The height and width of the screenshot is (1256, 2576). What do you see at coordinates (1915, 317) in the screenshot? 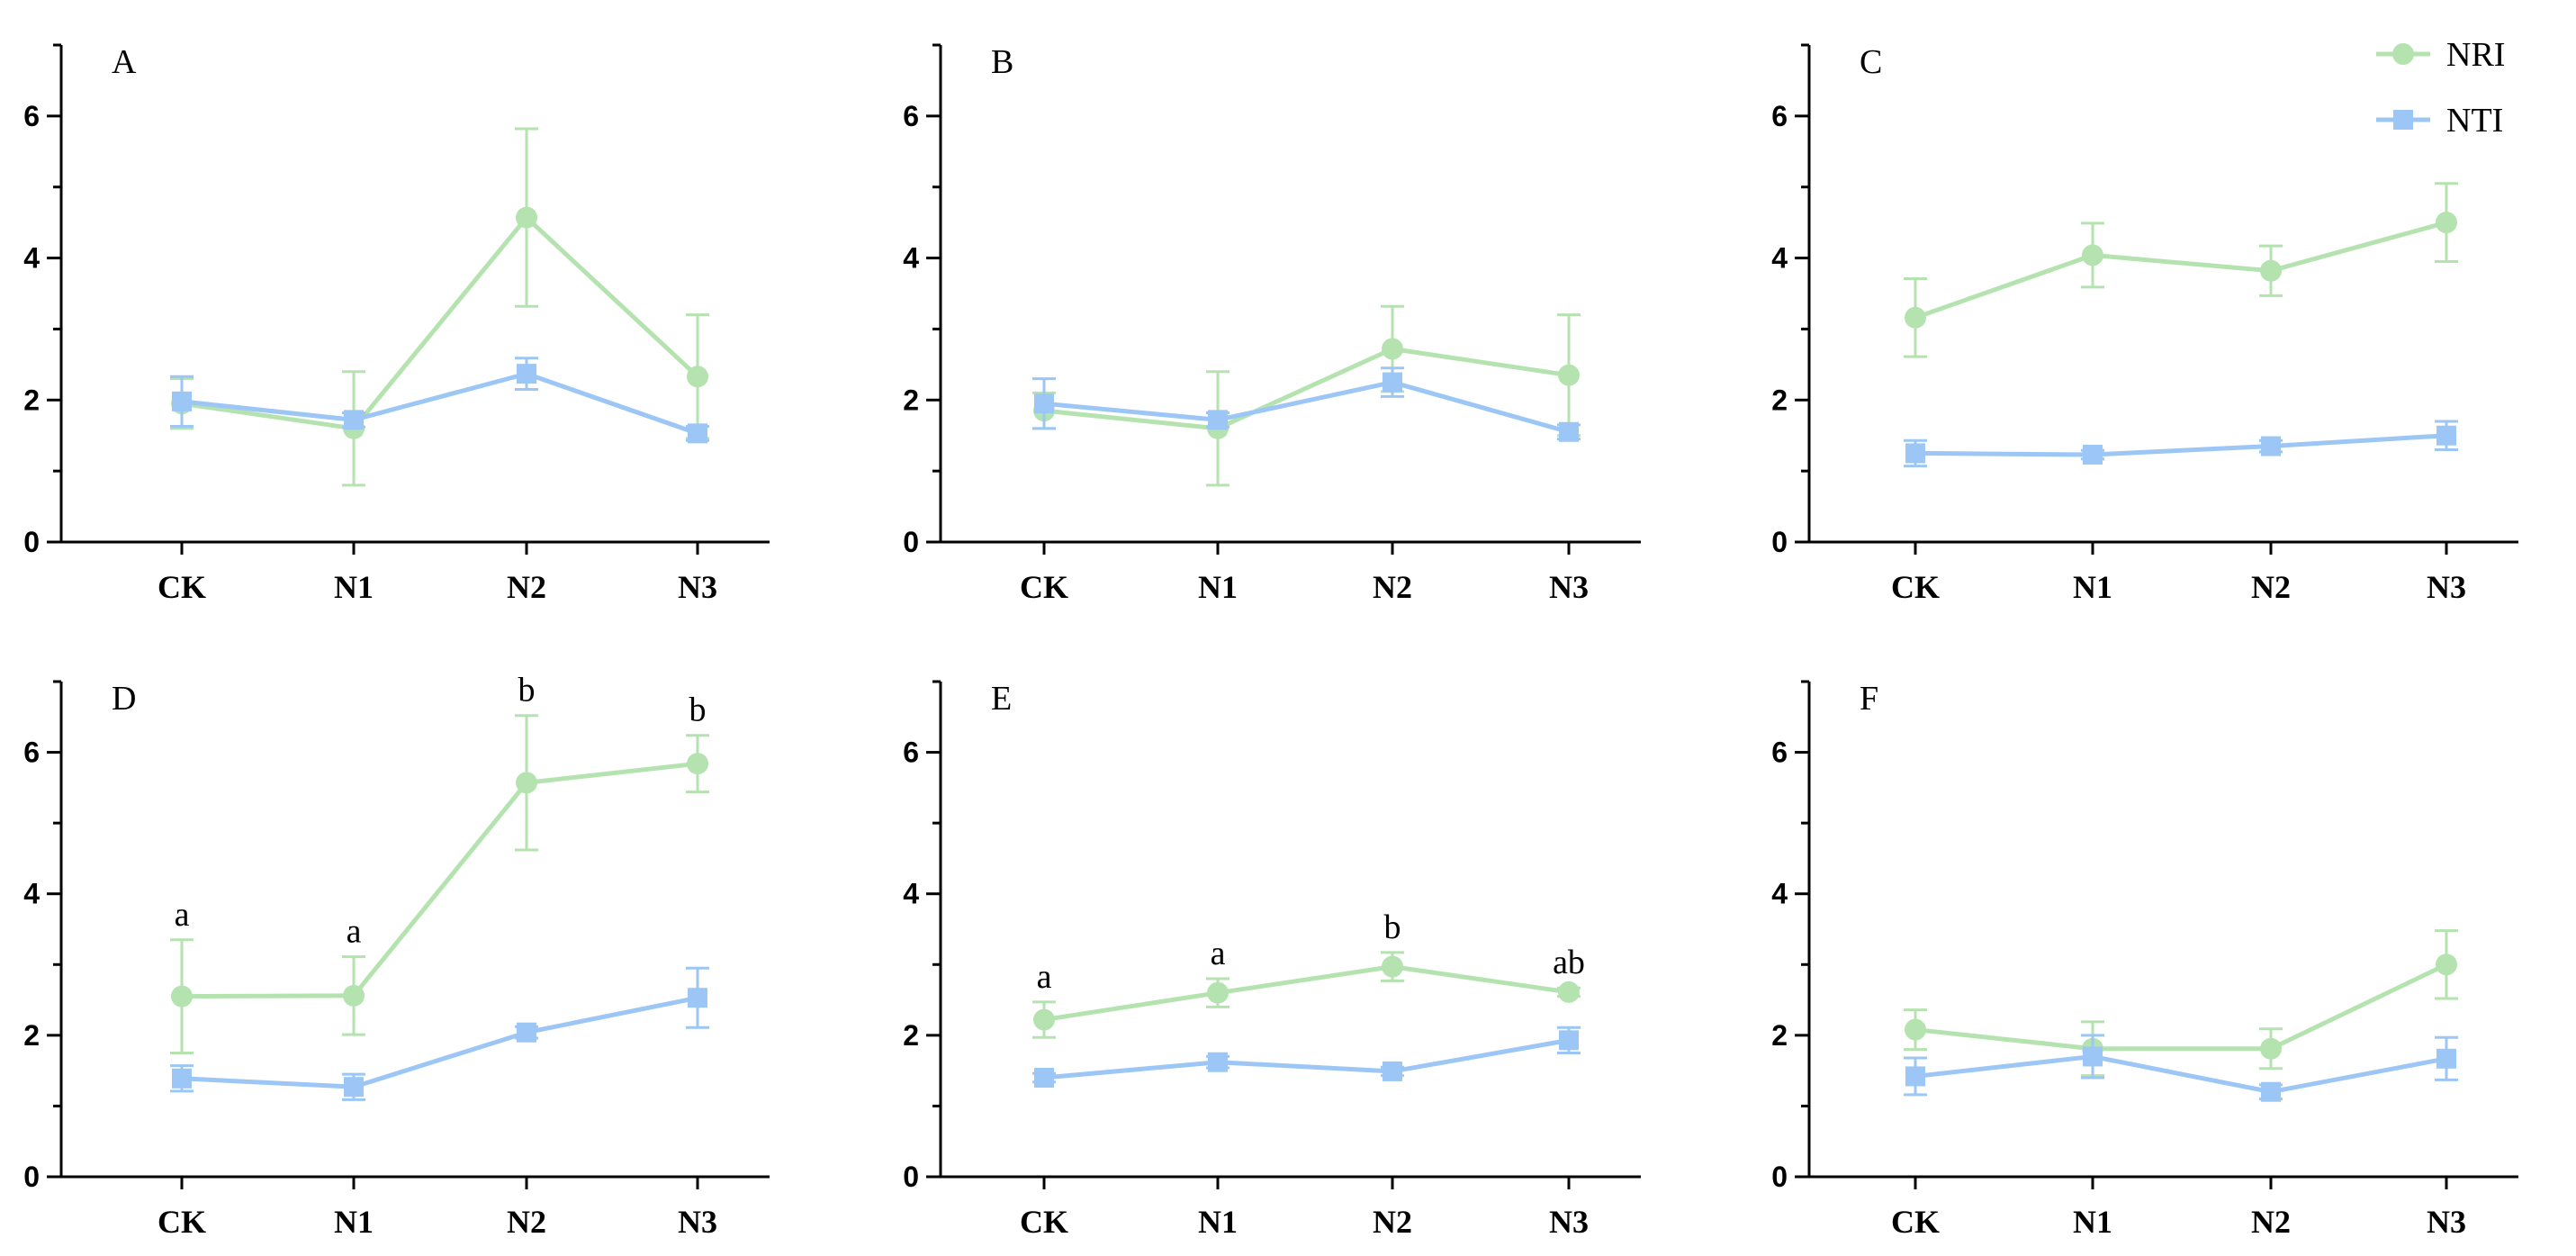
I see `point-nri-c-ck` at bounding box center [1915, 317].